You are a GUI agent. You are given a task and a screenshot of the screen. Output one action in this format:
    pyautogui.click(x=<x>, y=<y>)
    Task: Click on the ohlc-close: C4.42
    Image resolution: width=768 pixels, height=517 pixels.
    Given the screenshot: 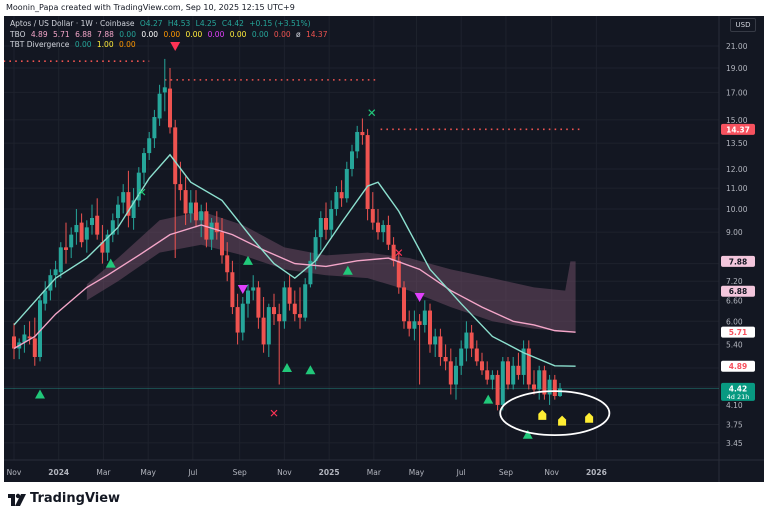 What is the action you would take?
    pyautogui.click(x=232, y=23)
    